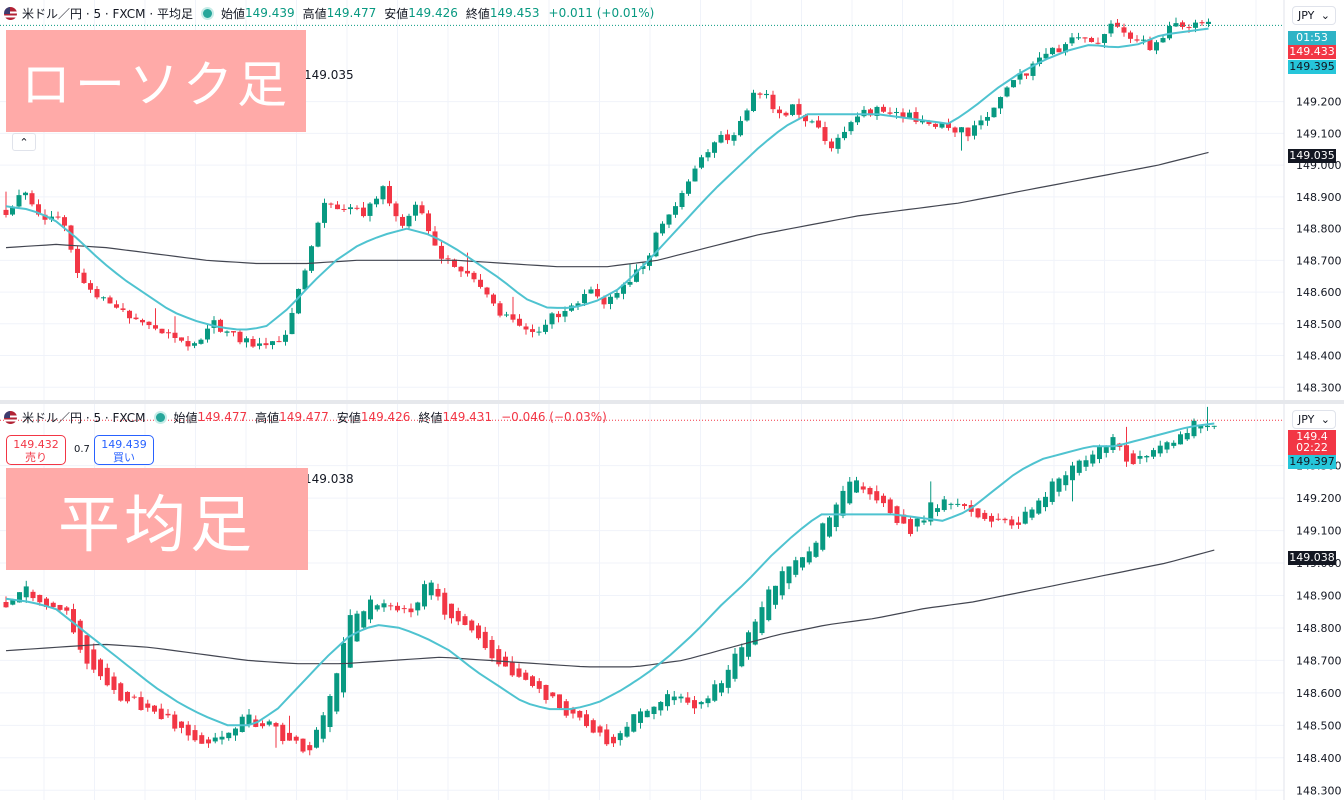 The width and height of the screenshot is (1344, 800). I want to click on buy-button: 149.439 買い, so click(124, 450).